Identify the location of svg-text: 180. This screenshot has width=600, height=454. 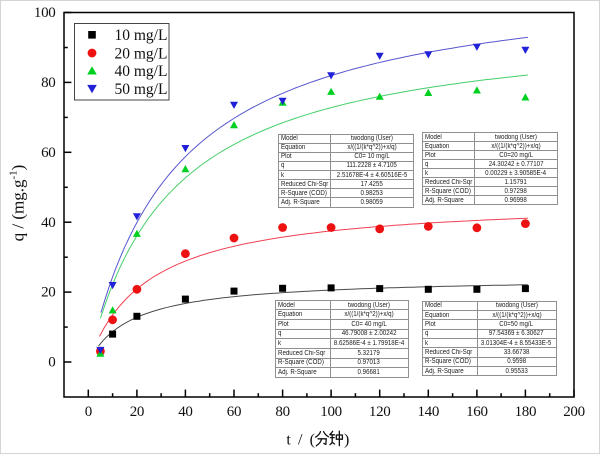
(526, 412).